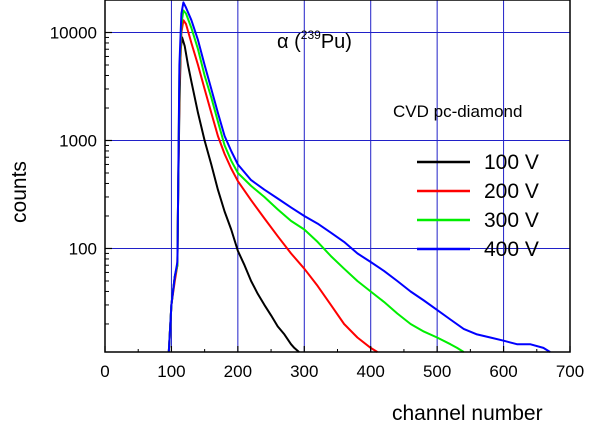 The height and width of the screenshot is (427, 600). What do you see at coordinates (511, 249) in the screenshot?
I see `legend-label: 400 V` at bounding box center [511, 249].